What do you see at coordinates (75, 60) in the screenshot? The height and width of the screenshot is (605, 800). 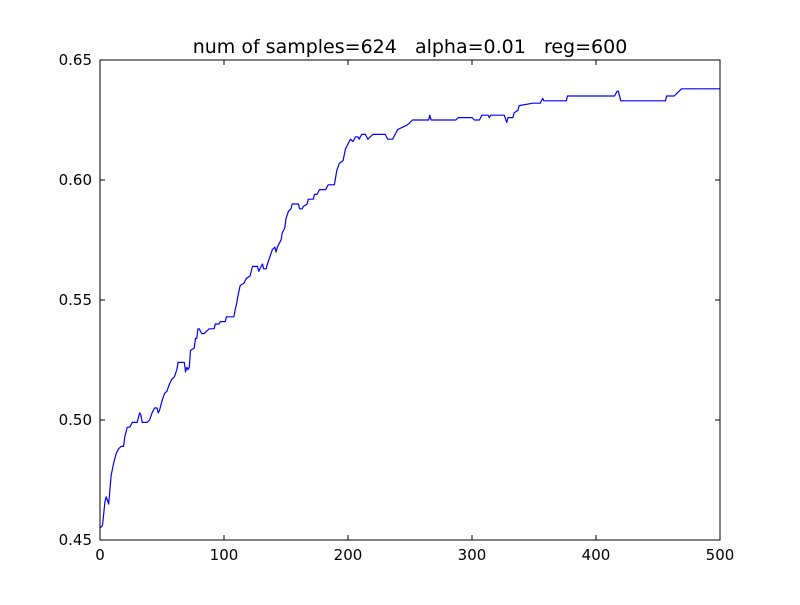 I see `y-tick-label: 0.65` at bounding box center [75, 60].